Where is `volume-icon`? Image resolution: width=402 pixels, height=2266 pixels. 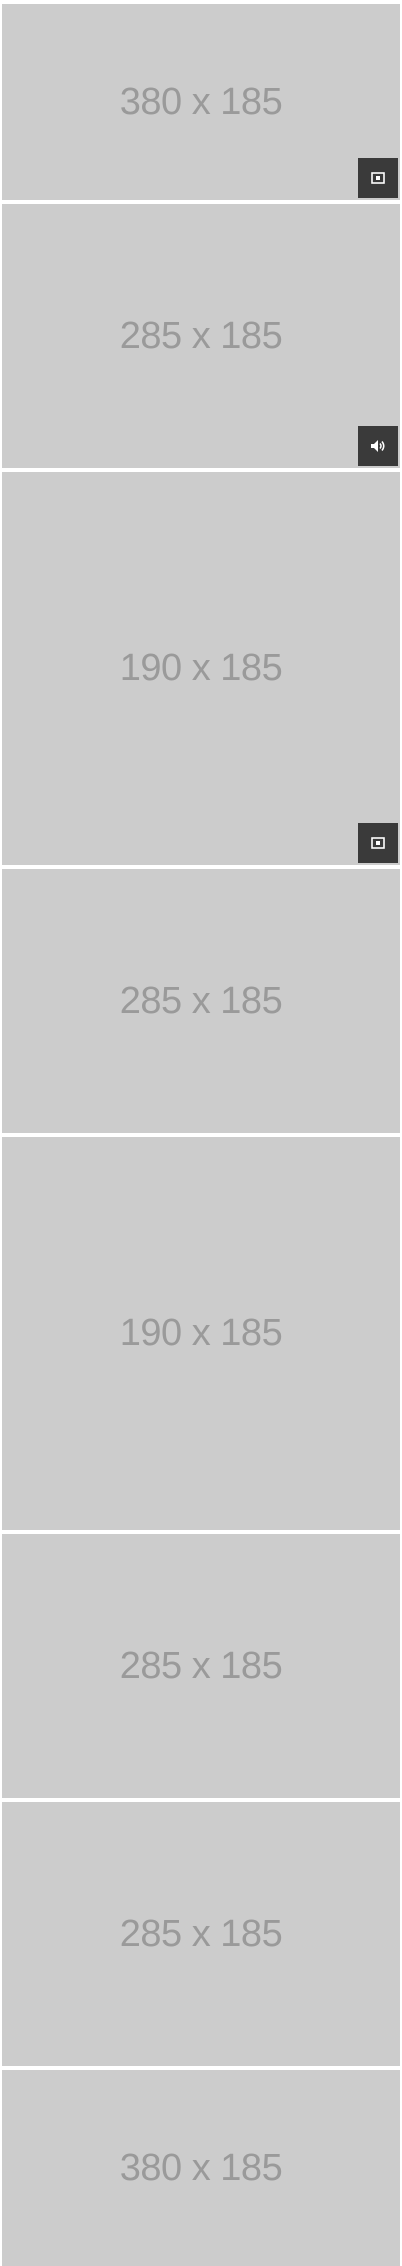 volume-icon is located at coordinates (378, 446).